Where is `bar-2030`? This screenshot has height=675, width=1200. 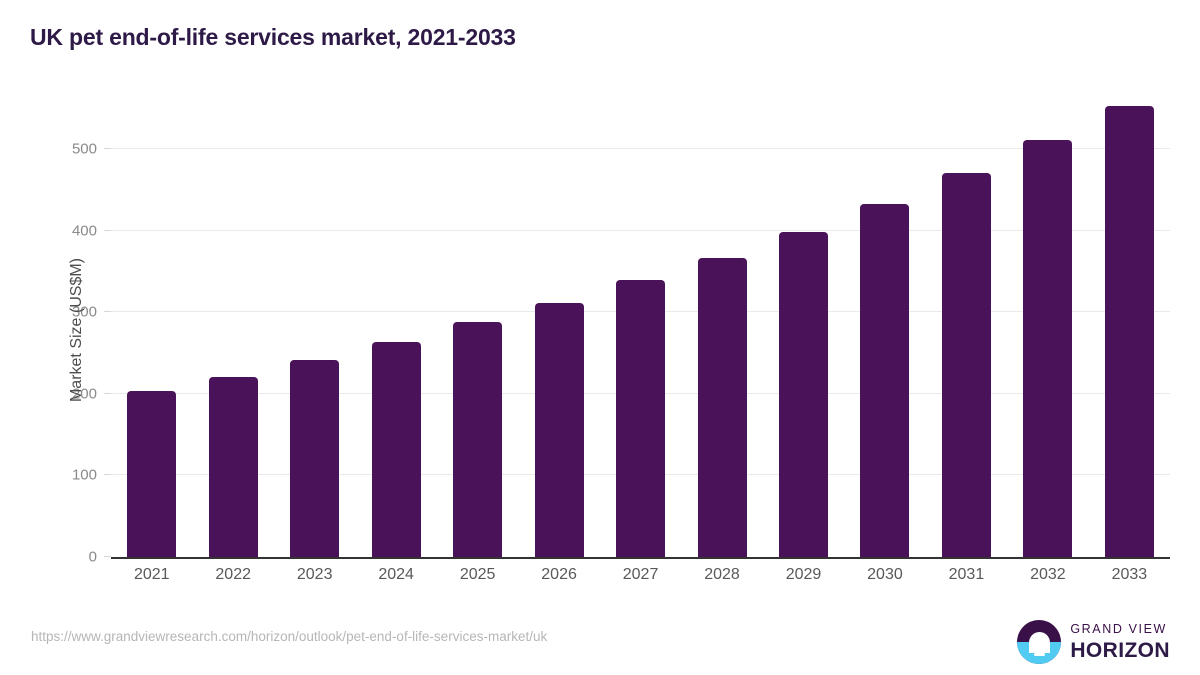 bar-2030 is located at coordinates (885, 380).